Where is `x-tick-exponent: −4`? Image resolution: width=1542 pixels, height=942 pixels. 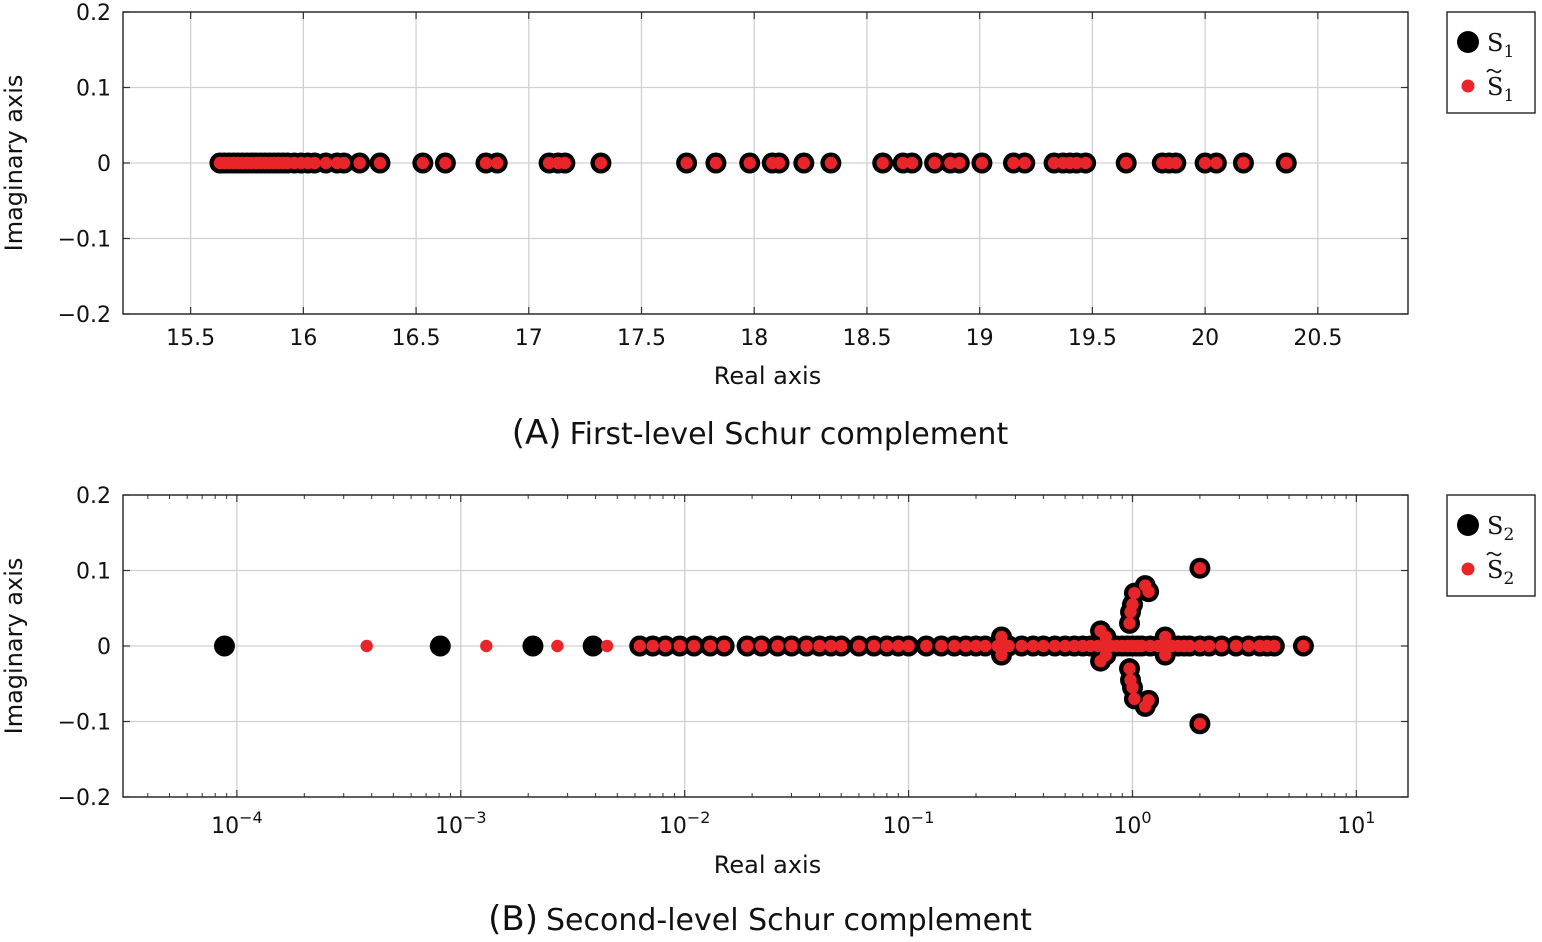 x-tick-exponent: −4 is located at coordinates (251, 817).